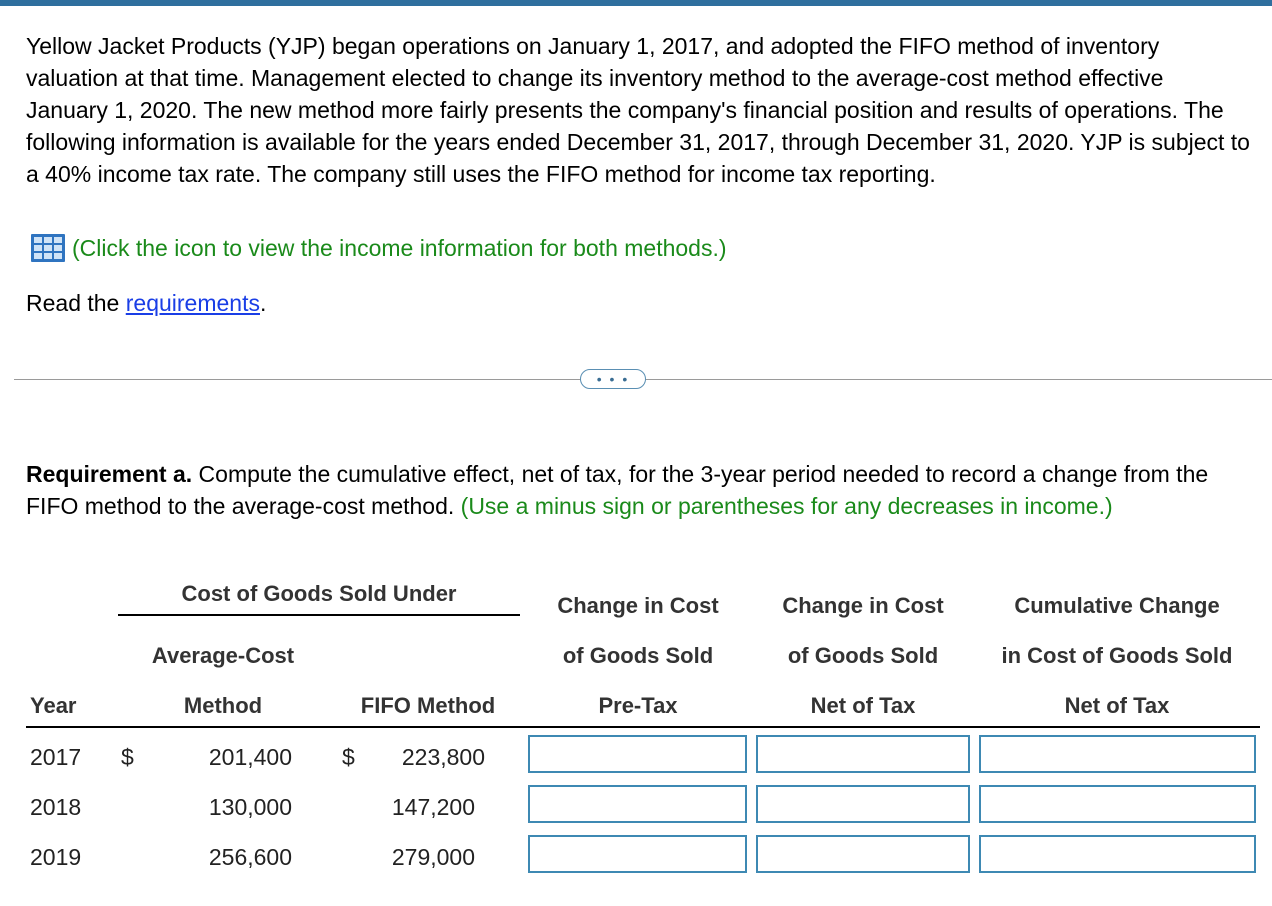  I want to click on row-2018-pretax-input, so click(637, 804).